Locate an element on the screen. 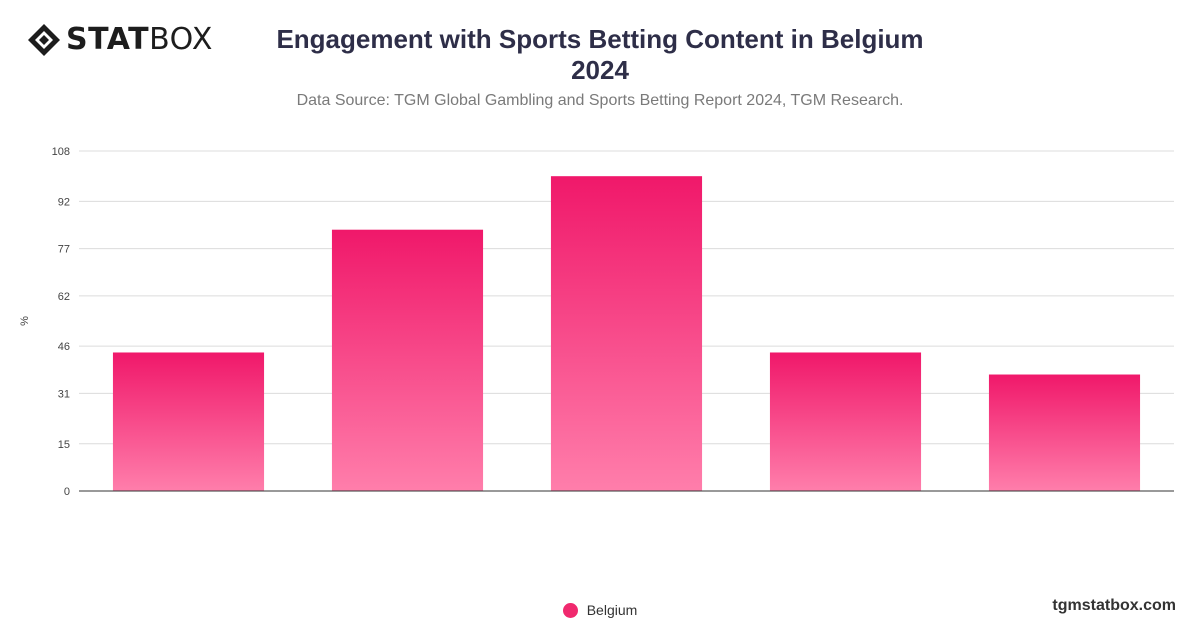 Image resolution: width=1200 pixels, height=628 pixels. y-axis-ticks: 0 15 31 46 62 77 92 108 is located at coordinates (61, 322).